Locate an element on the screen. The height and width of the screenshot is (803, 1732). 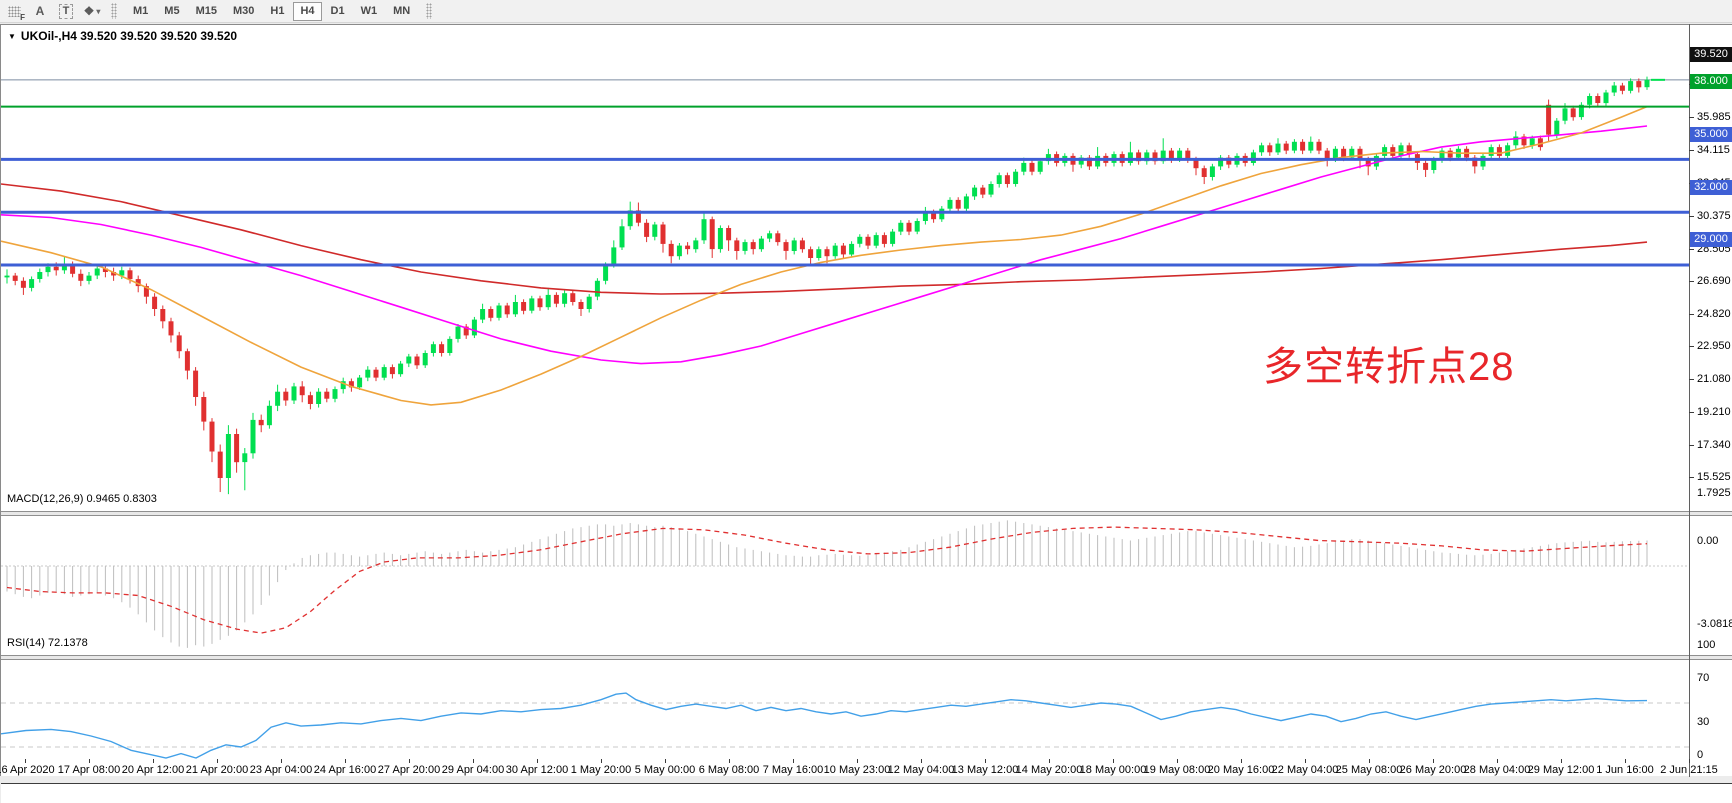
timeframe-button-m15: M15 is located at coordinates (206, 11).